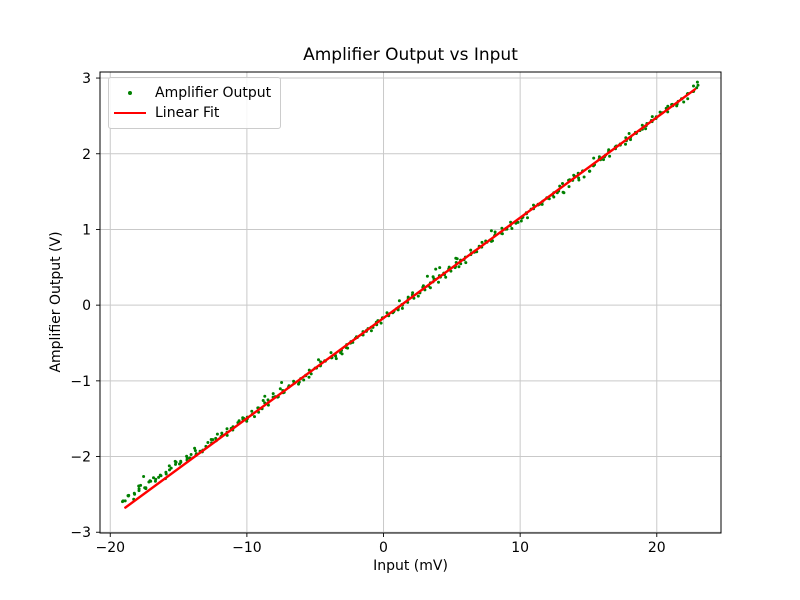  I want to click on line-swatch-icon, so click(130, 113).